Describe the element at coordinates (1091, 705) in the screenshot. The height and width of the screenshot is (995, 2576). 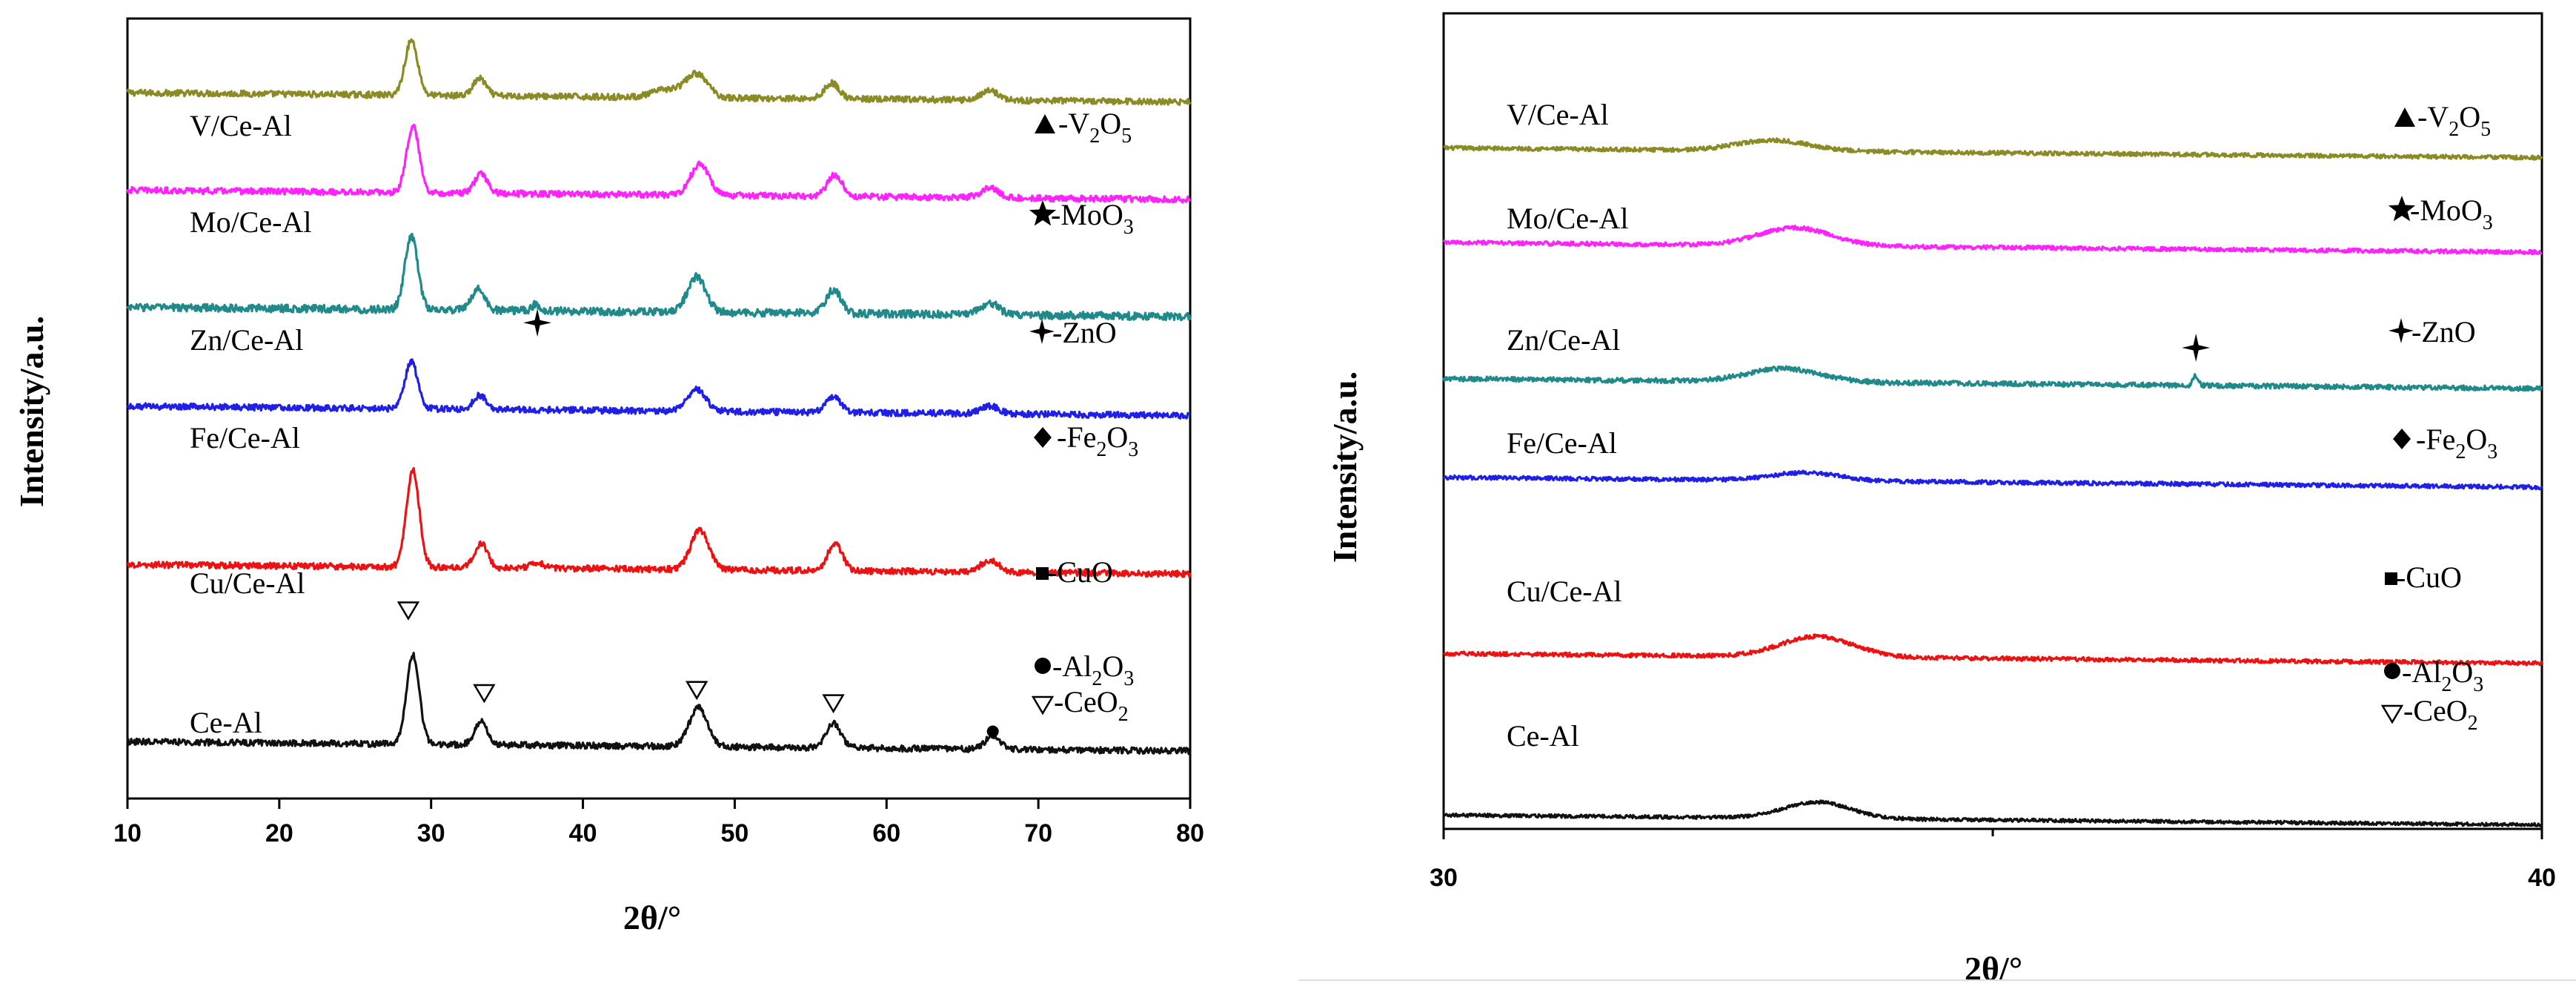
I see `legend-ceo2: -CeO2` at that location.